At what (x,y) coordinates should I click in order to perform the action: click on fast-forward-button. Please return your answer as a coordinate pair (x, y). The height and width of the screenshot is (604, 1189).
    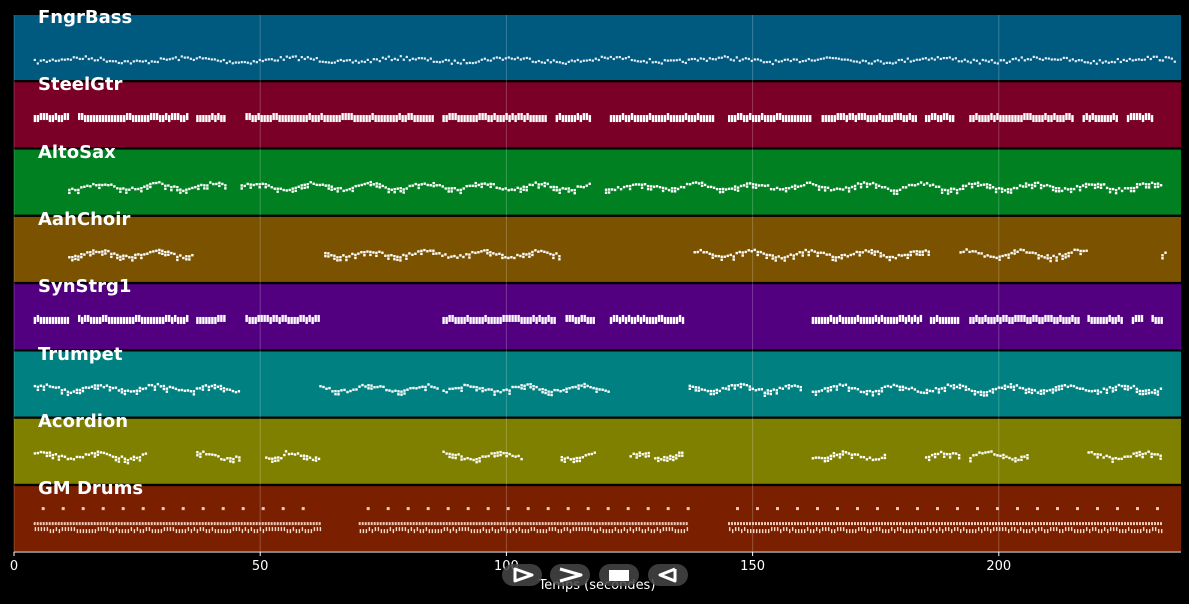
    Looking at the image, I should click on (570, 575).